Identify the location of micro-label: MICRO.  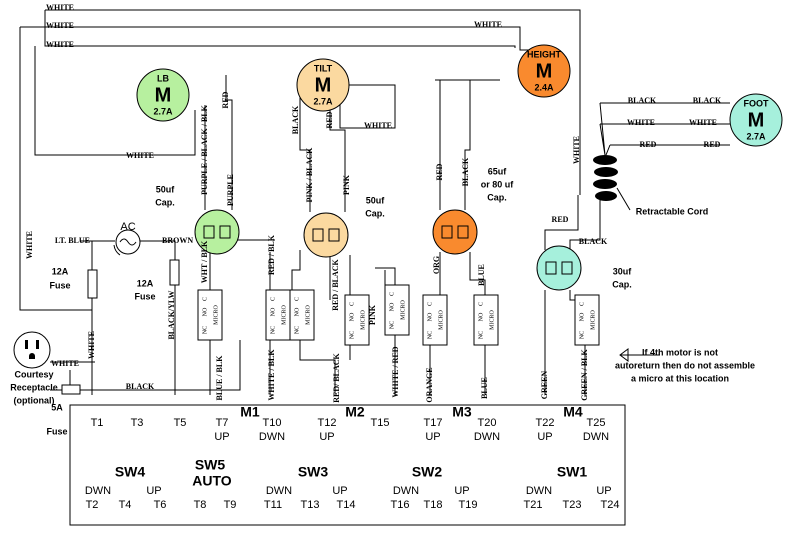
(216, 314).